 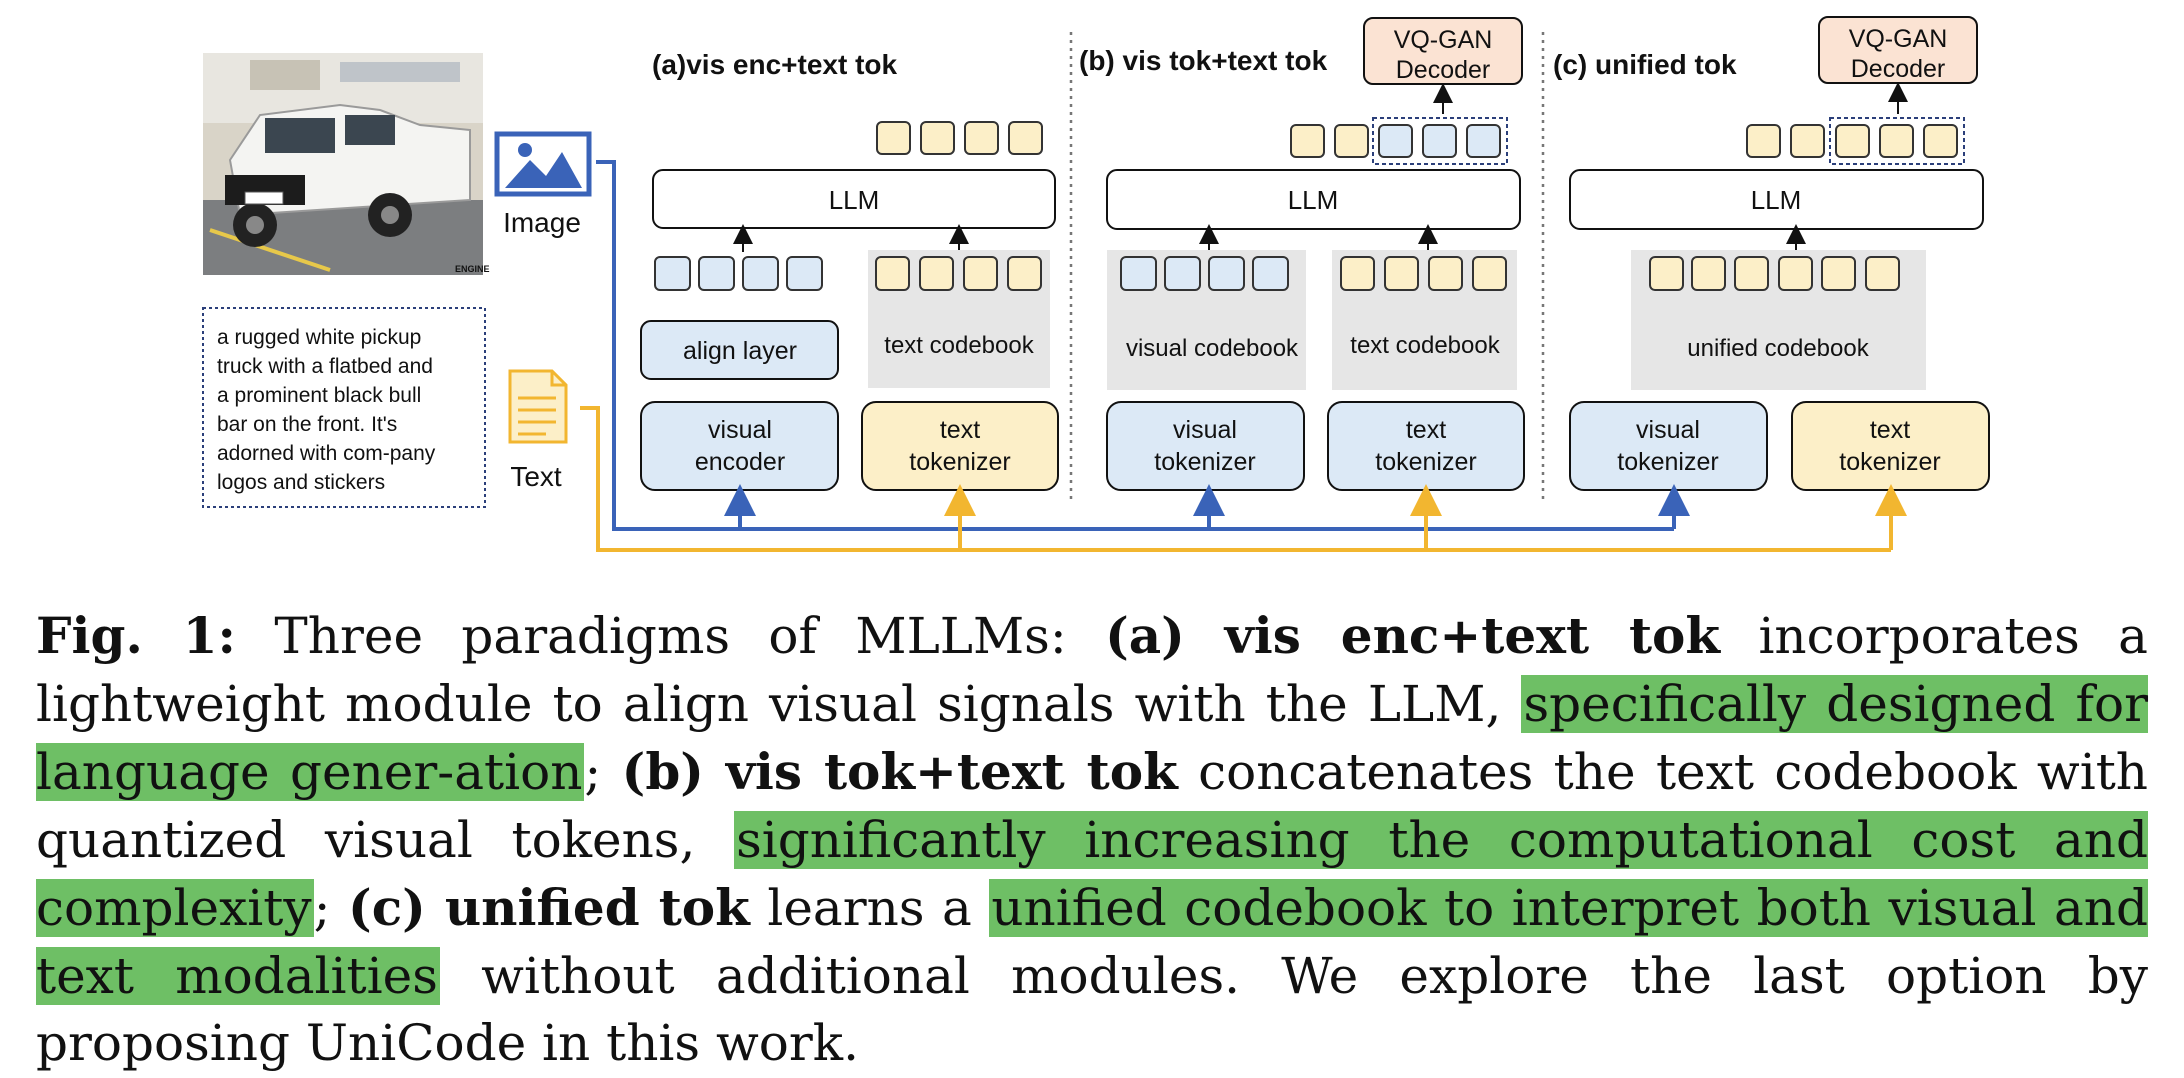 What do you see at coordinates (538, 406) in the screenshot?
I see `document-icon` at bounding box center [538, 406].